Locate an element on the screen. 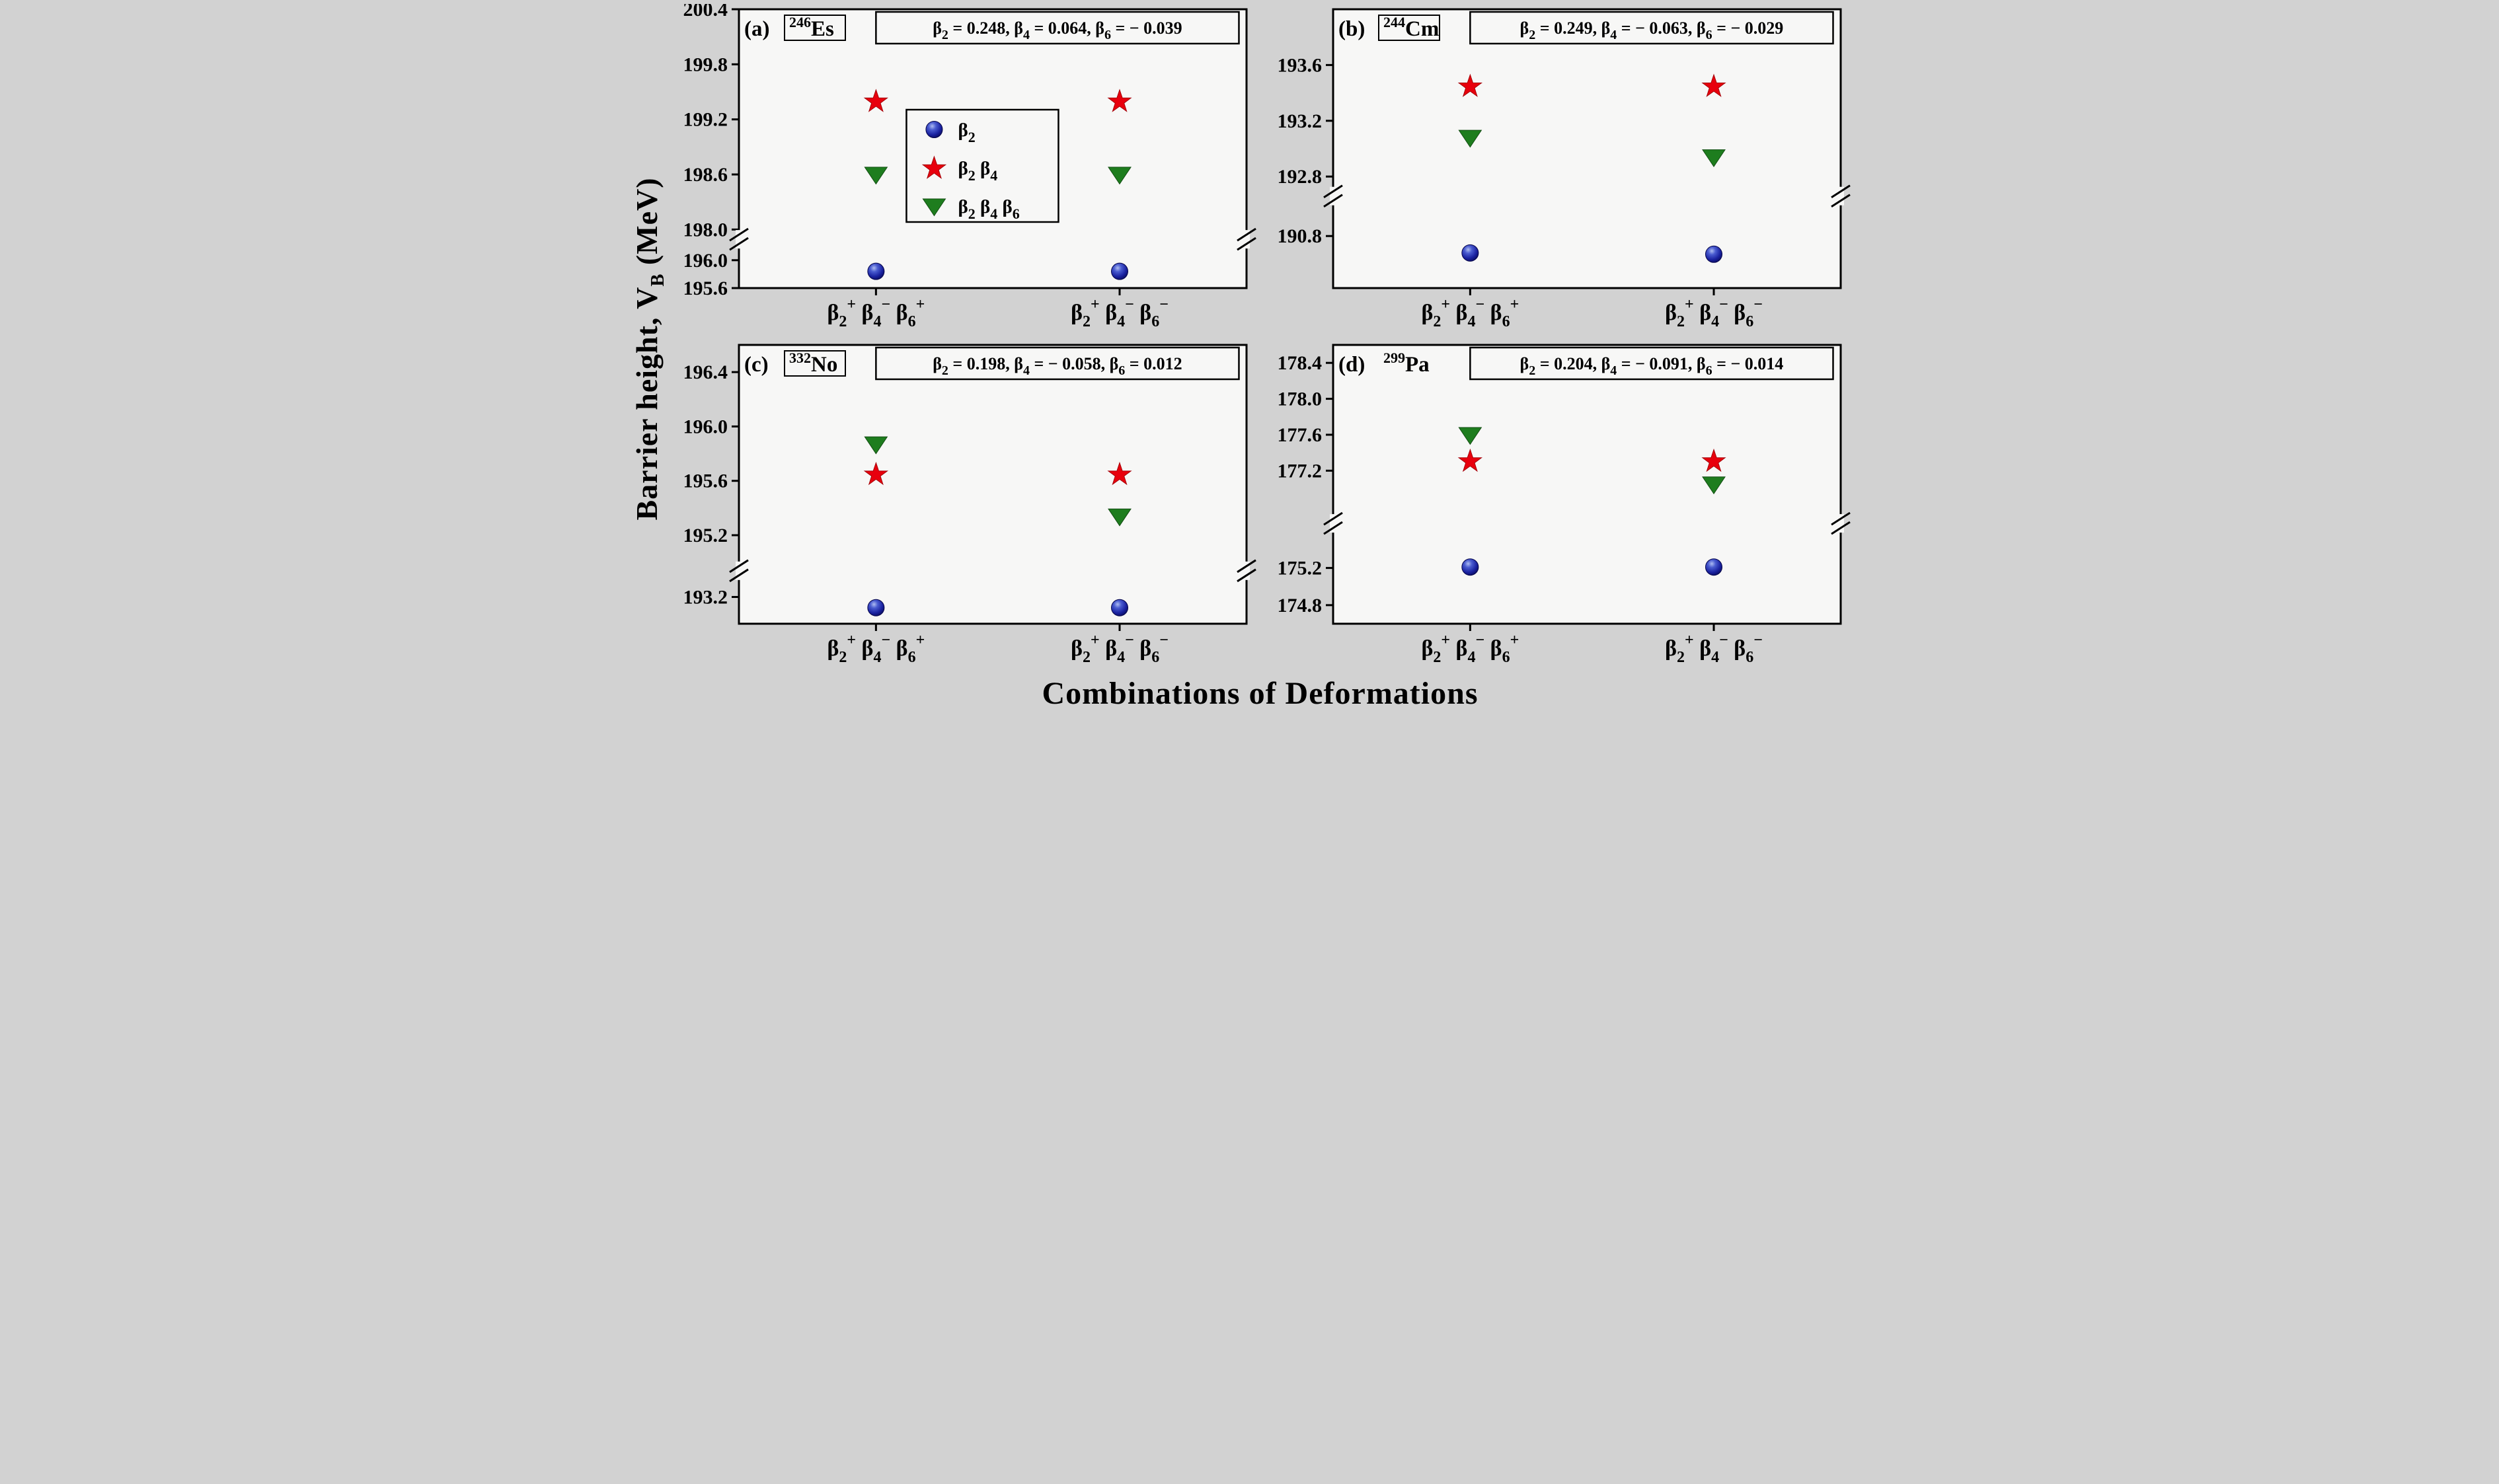  nuclide-label: 244Cm is located at coordinates (1411, 27).